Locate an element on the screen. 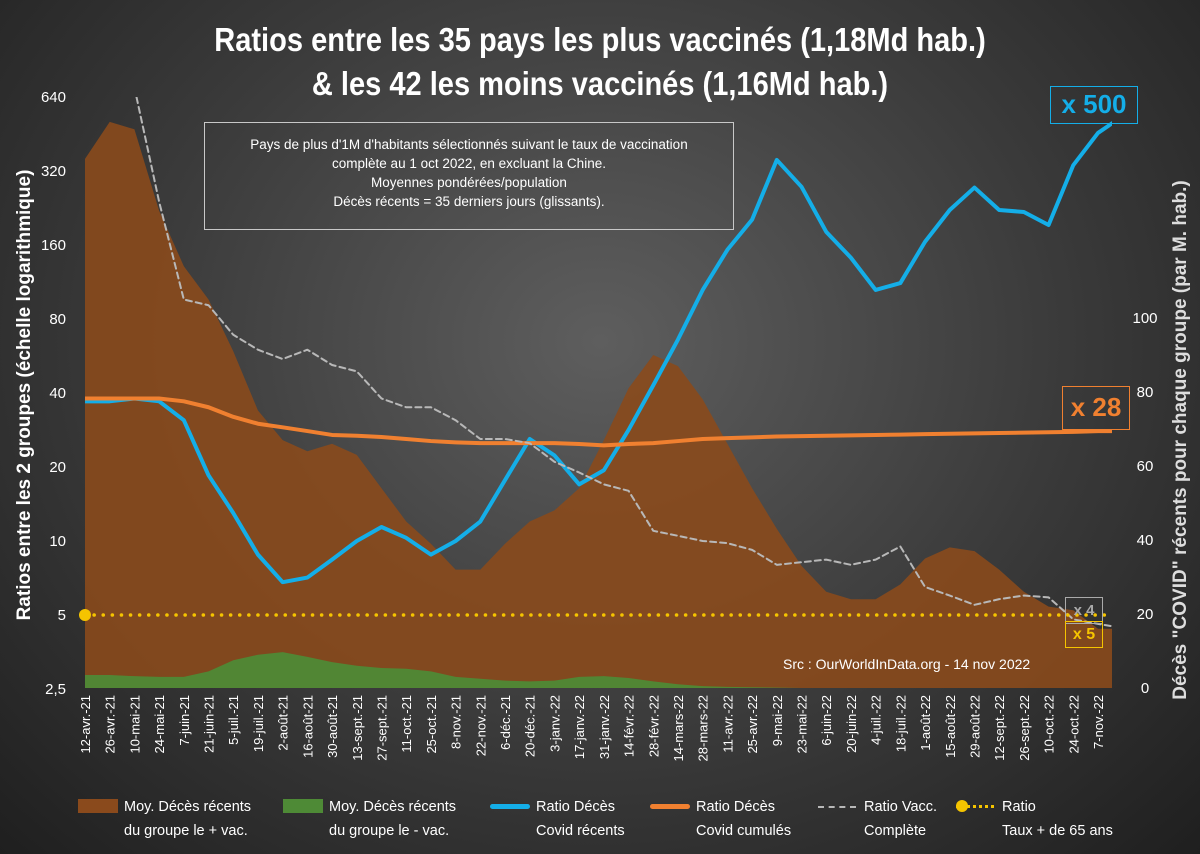 Image resolution: width=1200 pixels, height=854 pixels. x-tick-label: 19-juil.-21 is located at coordinates (258, 723).